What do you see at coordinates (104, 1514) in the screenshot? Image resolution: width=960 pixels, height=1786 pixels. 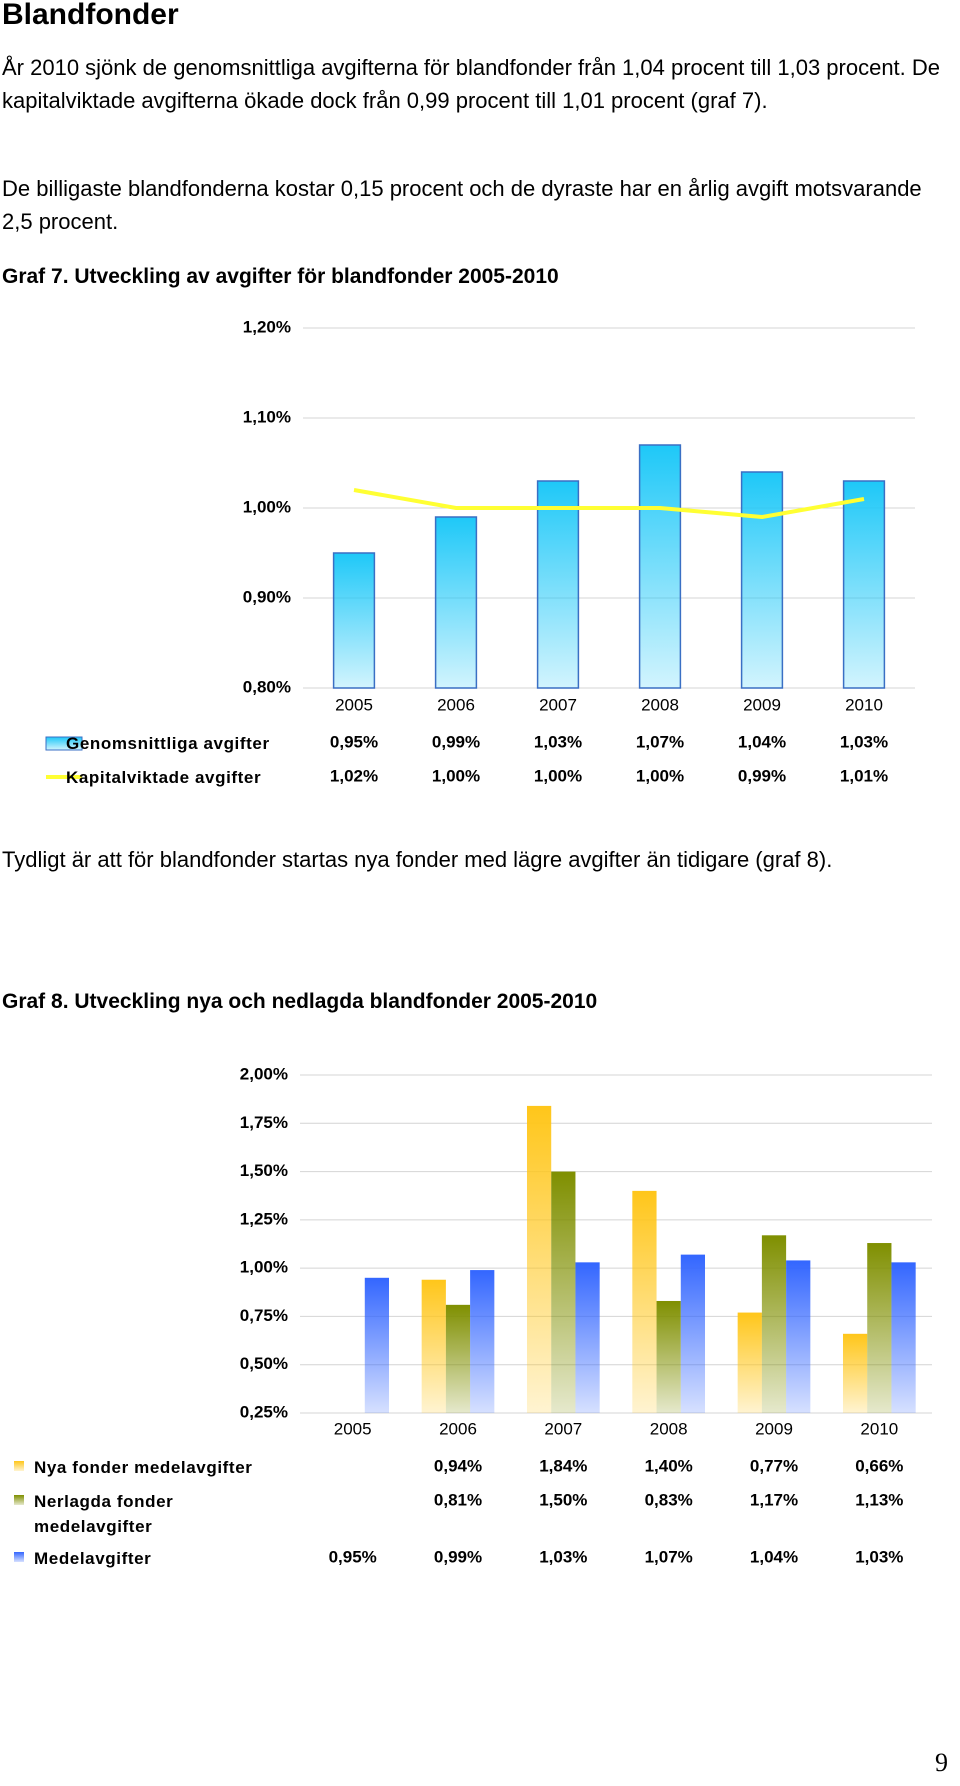 I see `legend-label: Nerlagda fonder medelavgifter` at bounding box center [104, 1514].